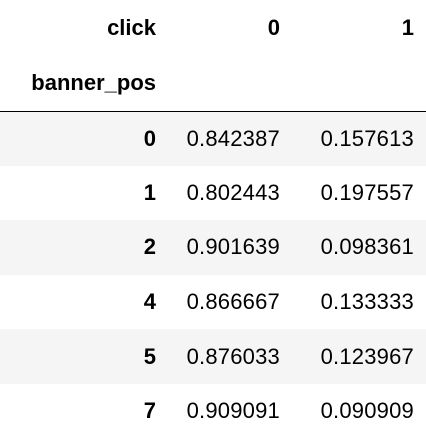 The height and width of the screenshot is (448, 426). Describe the element at coordinates (149, 192) in the screenshot. I see `row-index: 1` at that location.